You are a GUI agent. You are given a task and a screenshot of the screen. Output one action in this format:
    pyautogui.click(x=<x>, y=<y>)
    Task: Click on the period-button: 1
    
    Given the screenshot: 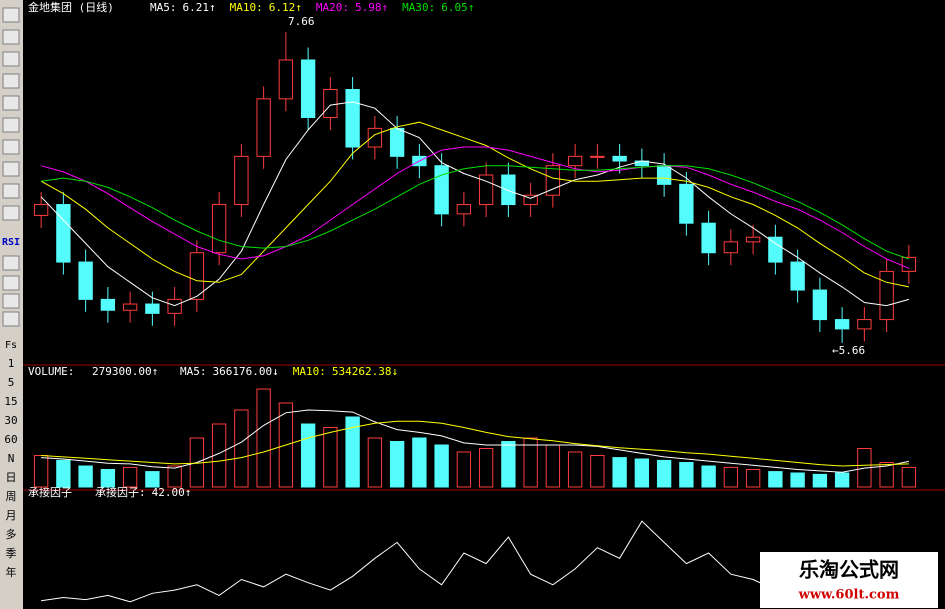 What is the action you would take?
    pyautogui.click(x=11, y=363)
    